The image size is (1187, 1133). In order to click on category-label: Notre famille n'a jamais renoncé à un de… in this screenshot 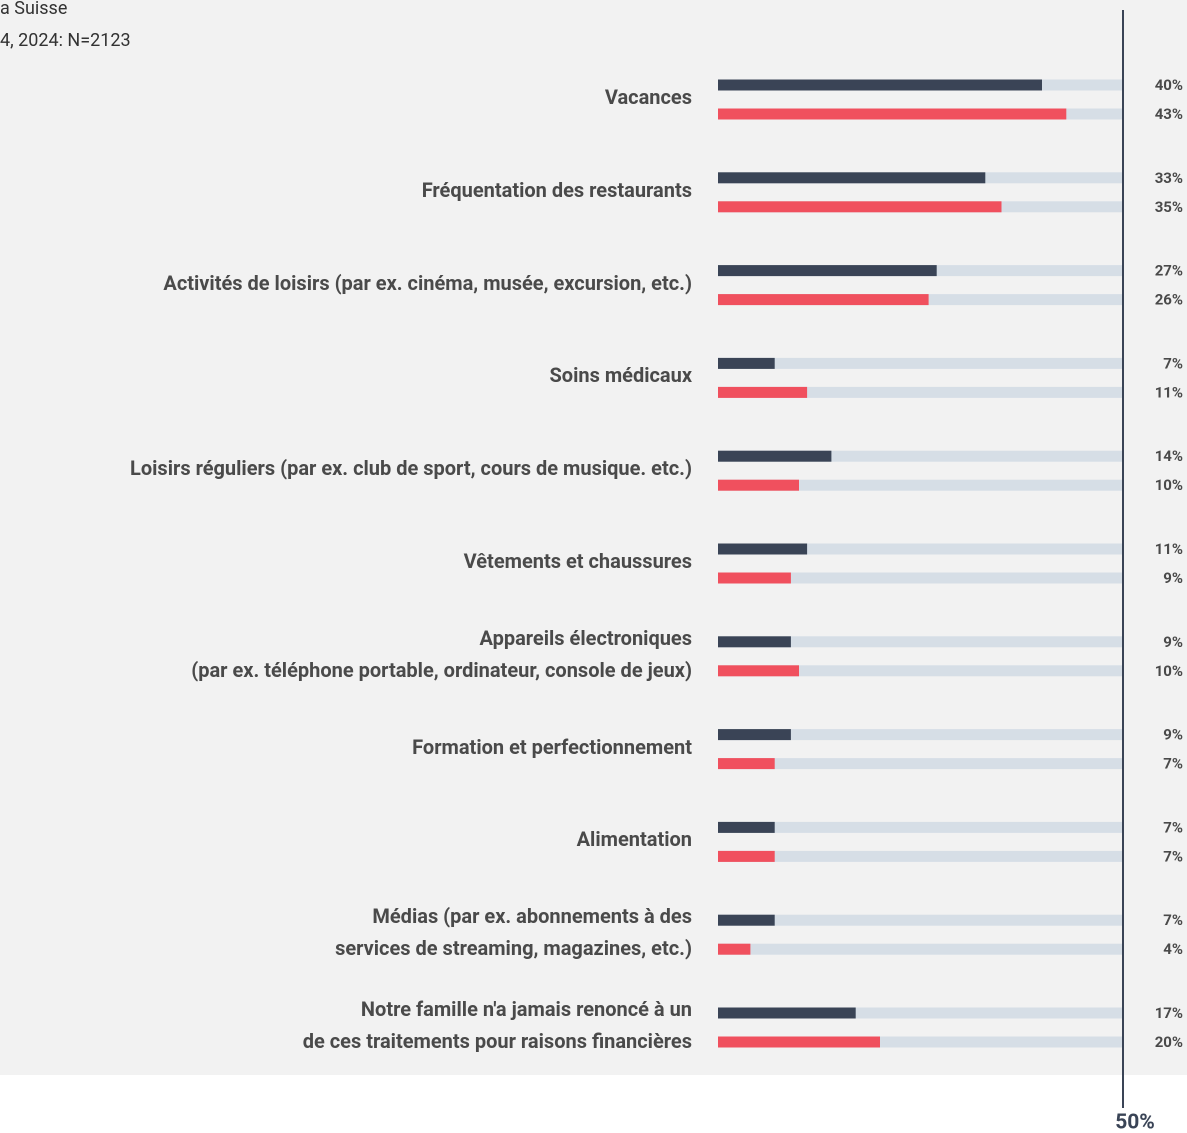, I will do `click(497, 1025)`.